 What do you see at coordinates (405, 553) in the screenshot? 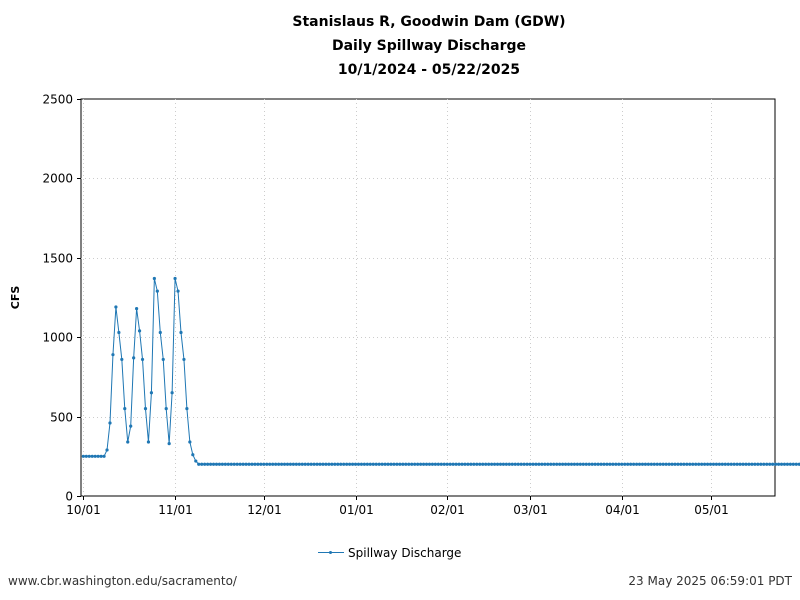
I see `legend-label: Spillway Discharge` at bounding box center [405, 553].